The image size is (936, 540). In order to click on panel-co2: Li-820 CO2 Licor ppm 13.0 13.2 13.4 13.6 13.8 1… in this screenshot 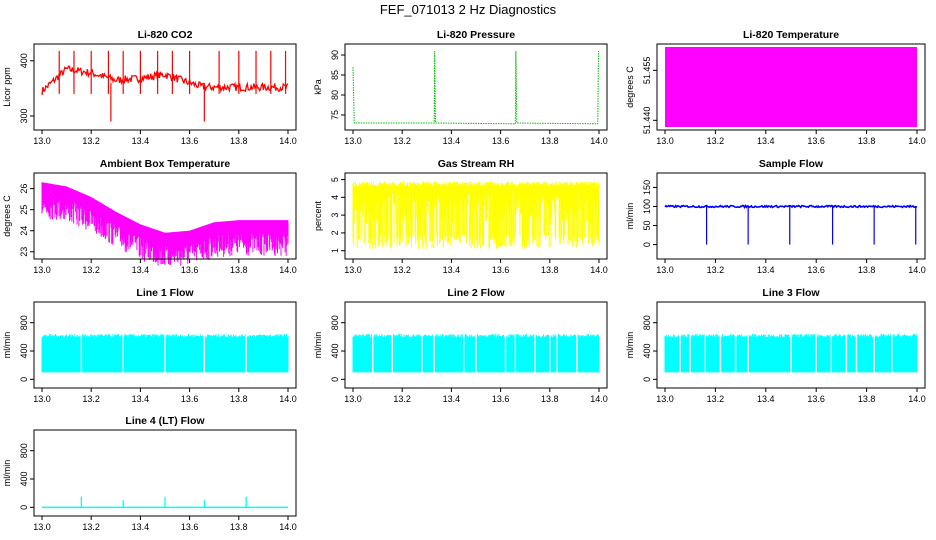, I will do `click(149, 87)`.